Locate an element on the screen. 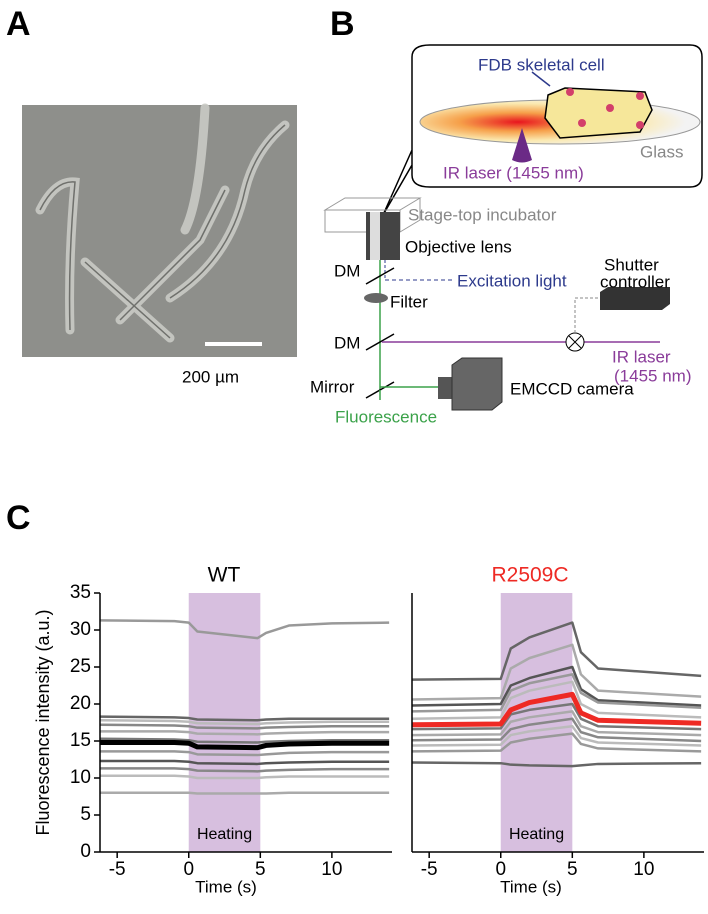 The height and width of the screenshot is (914, 708). y-tick-label: 35 is located at coordinates (80, 592).